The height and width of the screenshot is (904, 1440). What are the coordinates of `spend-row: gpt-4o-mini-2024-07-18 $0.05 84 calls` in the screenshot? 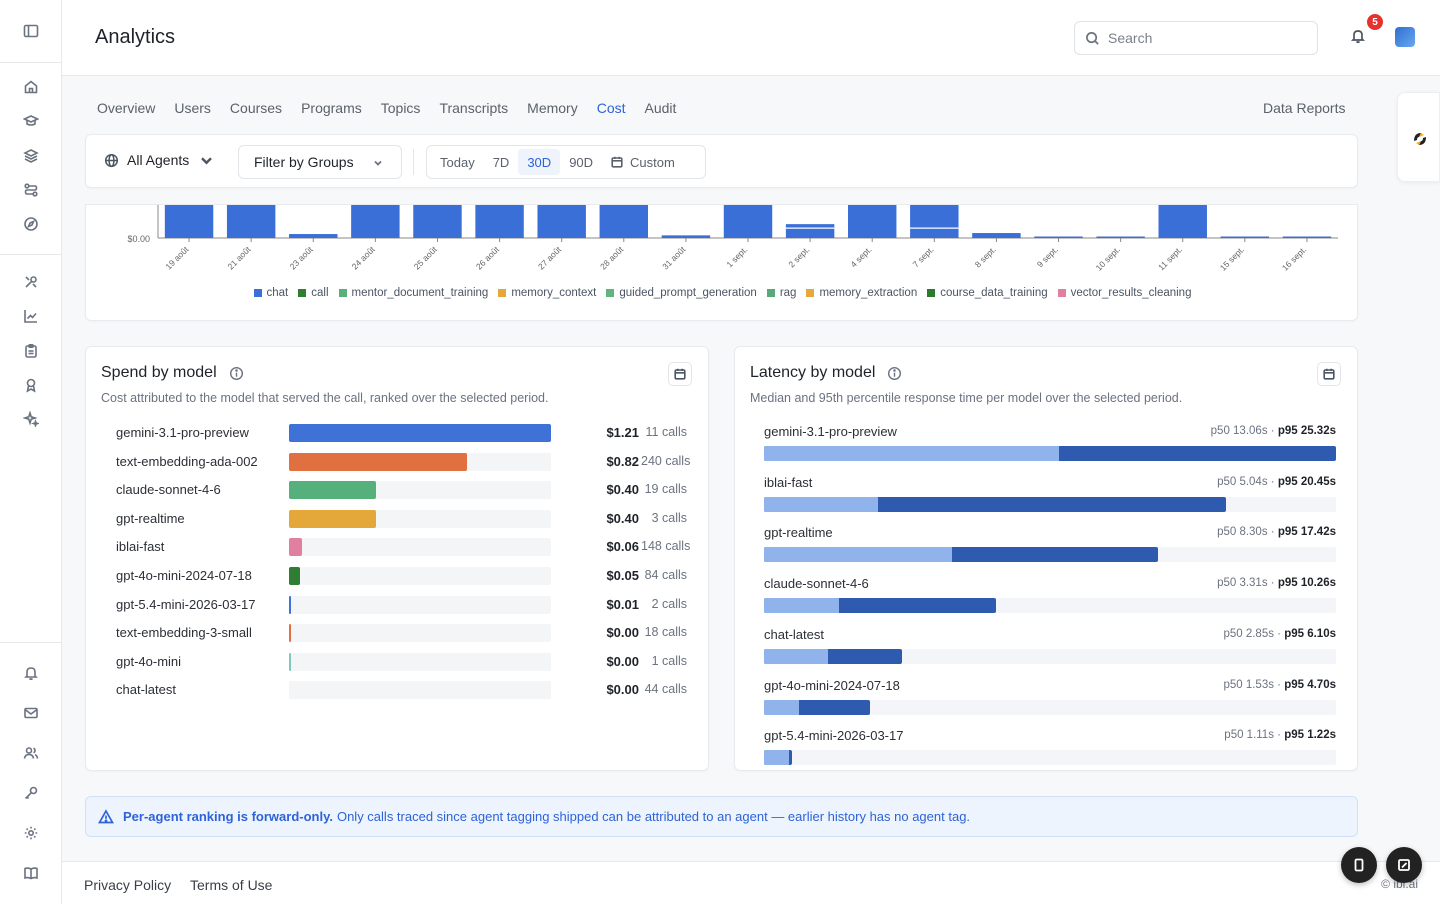 It's located at (403, 576).